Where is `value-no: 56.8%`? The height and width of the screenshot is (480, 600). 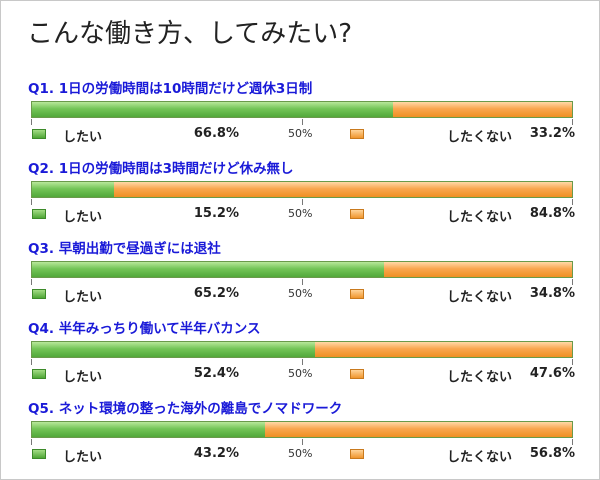
value-no: 56.8% is located at coordinates (552, 453).